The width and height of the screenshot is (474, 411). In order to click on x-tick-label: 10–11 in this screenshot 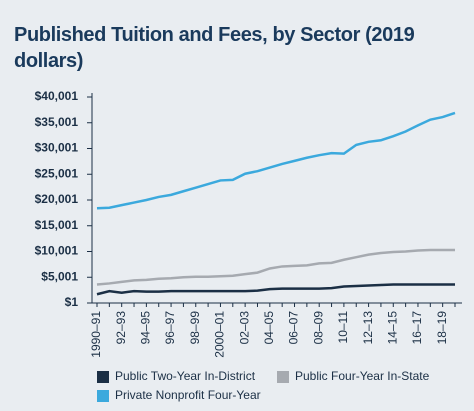, I will do `click(343, 327)`.